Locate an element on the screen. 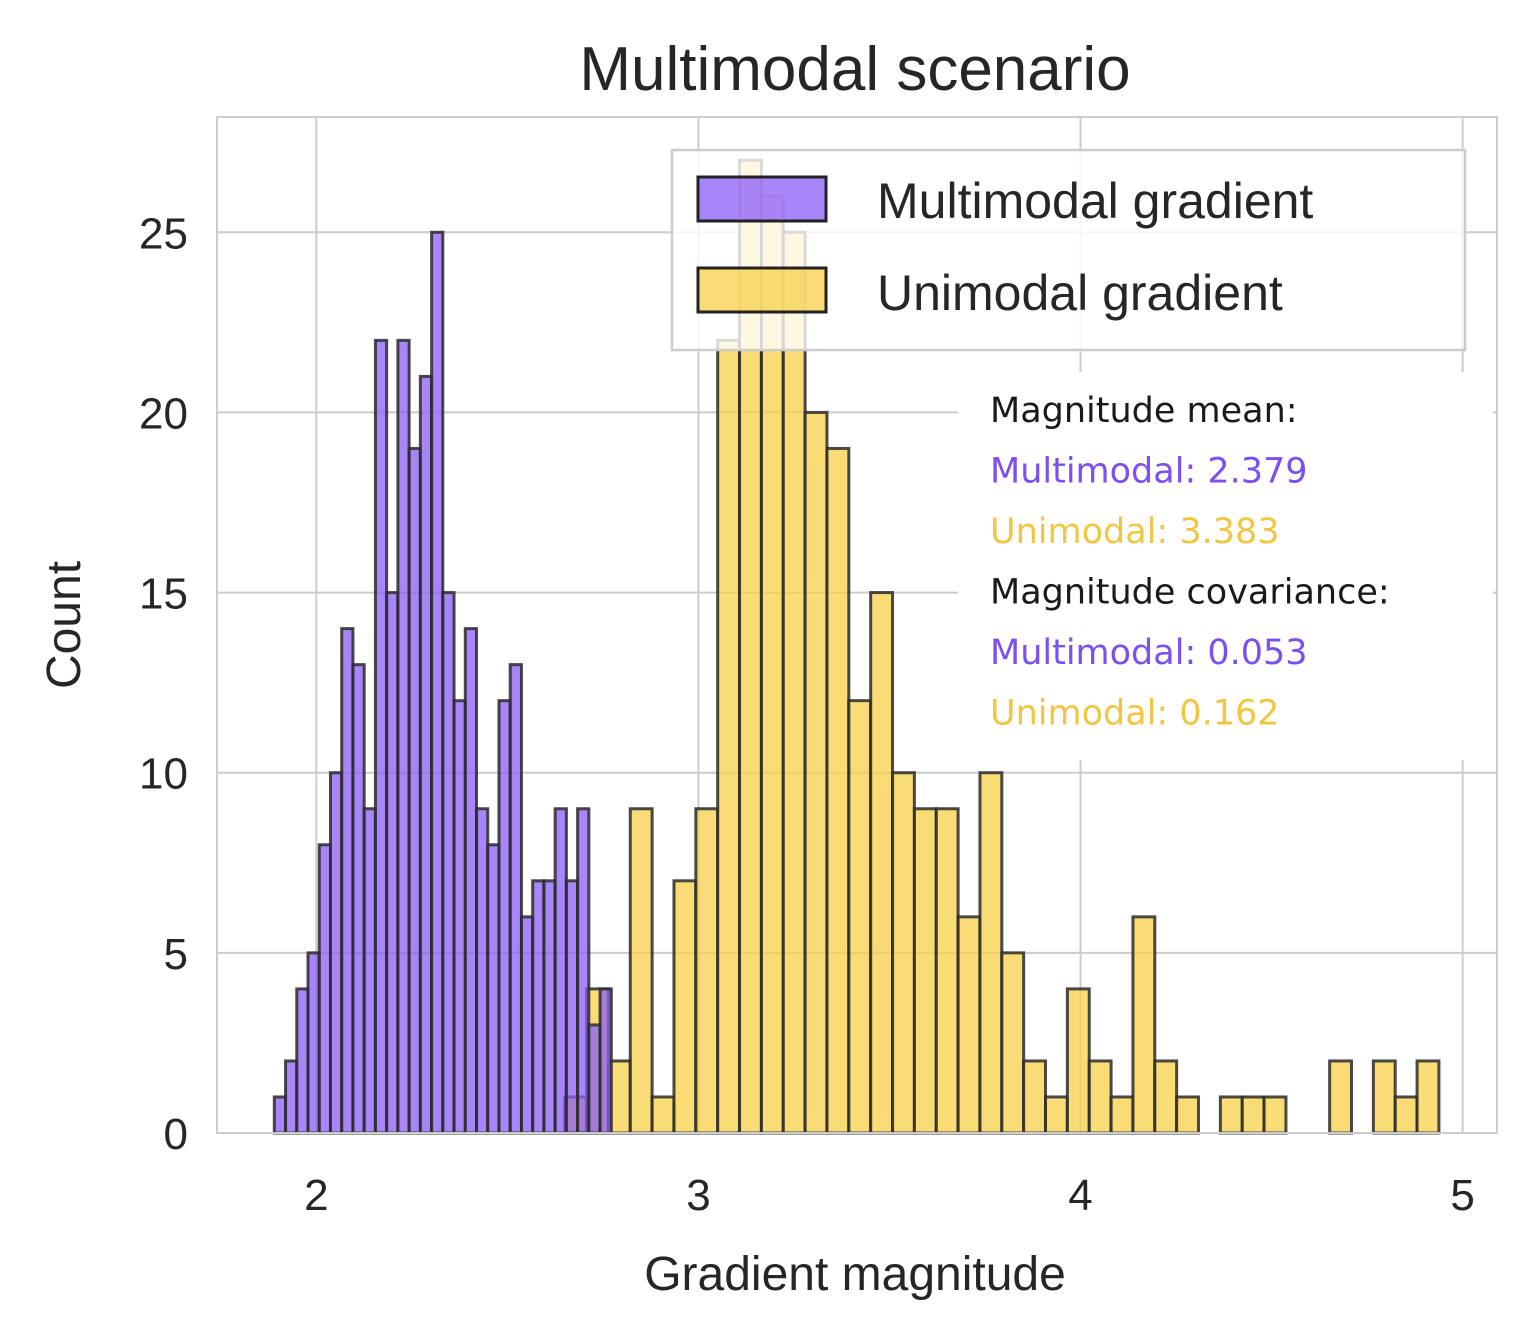  legend-label-unimodal: Unimodal gradient is located at coordinates (1080, 293).